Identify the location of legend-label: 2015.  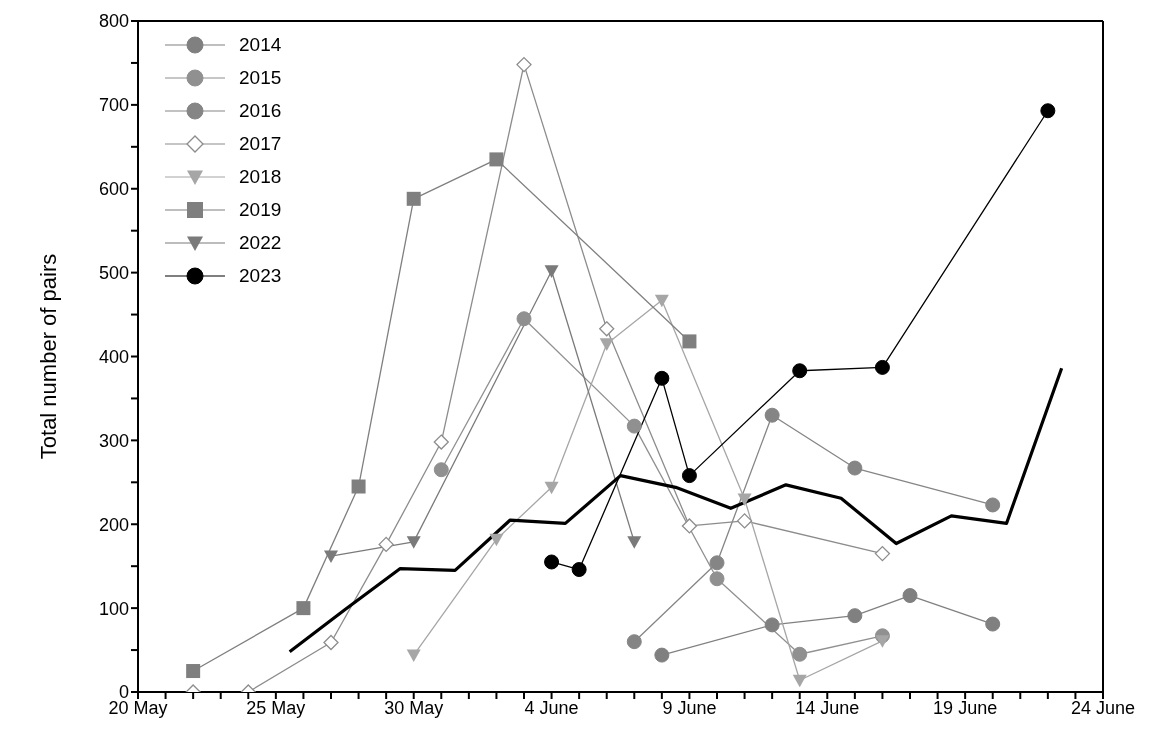
(260, 77).